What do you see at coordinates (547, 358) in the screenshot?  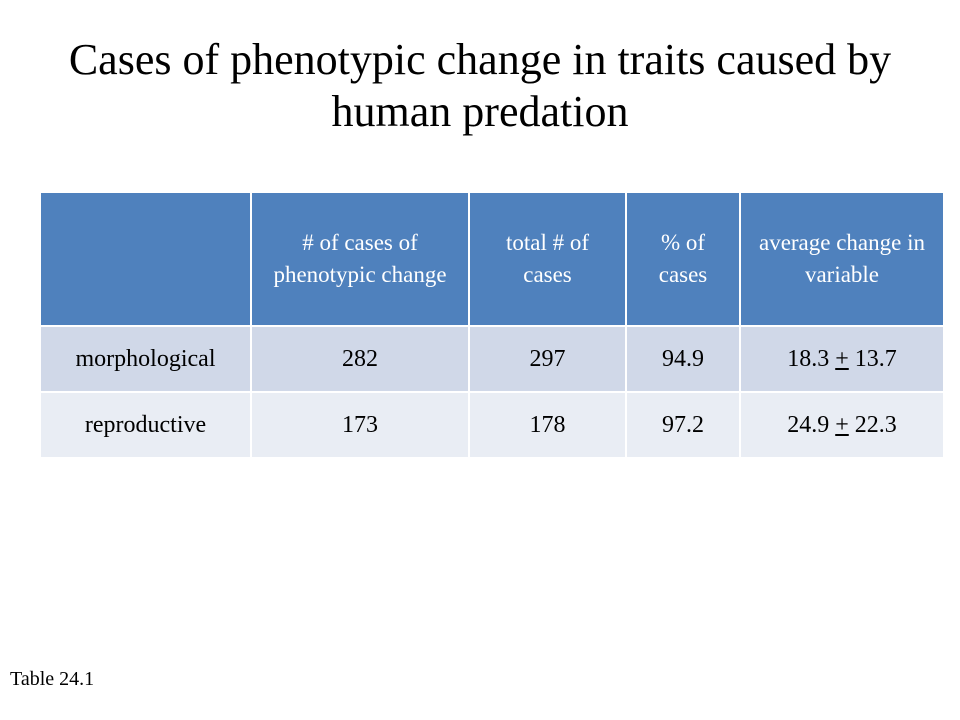 I see `total-cases-cell: 297` at bounding box center [547, 358].